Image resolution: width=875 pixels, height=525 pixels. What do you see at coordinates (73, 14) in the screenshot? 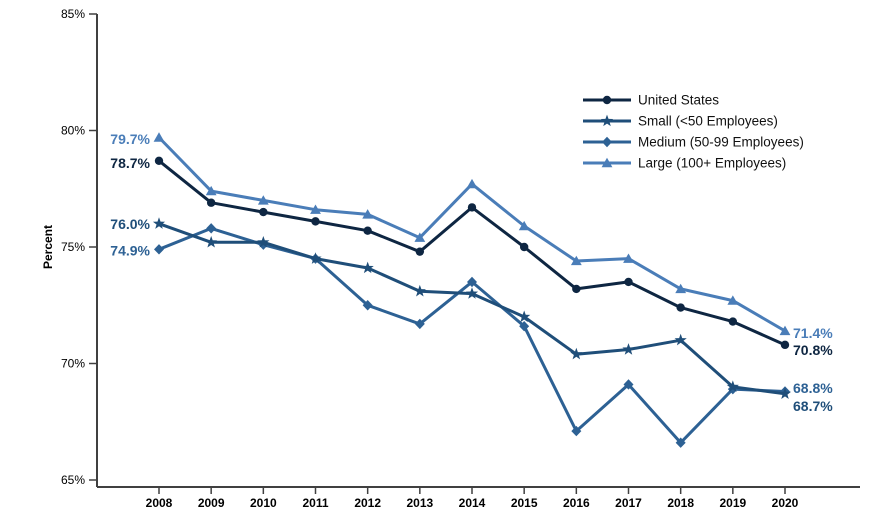
I see `y-tick-label: 85%` at bounding box center [73, 14].